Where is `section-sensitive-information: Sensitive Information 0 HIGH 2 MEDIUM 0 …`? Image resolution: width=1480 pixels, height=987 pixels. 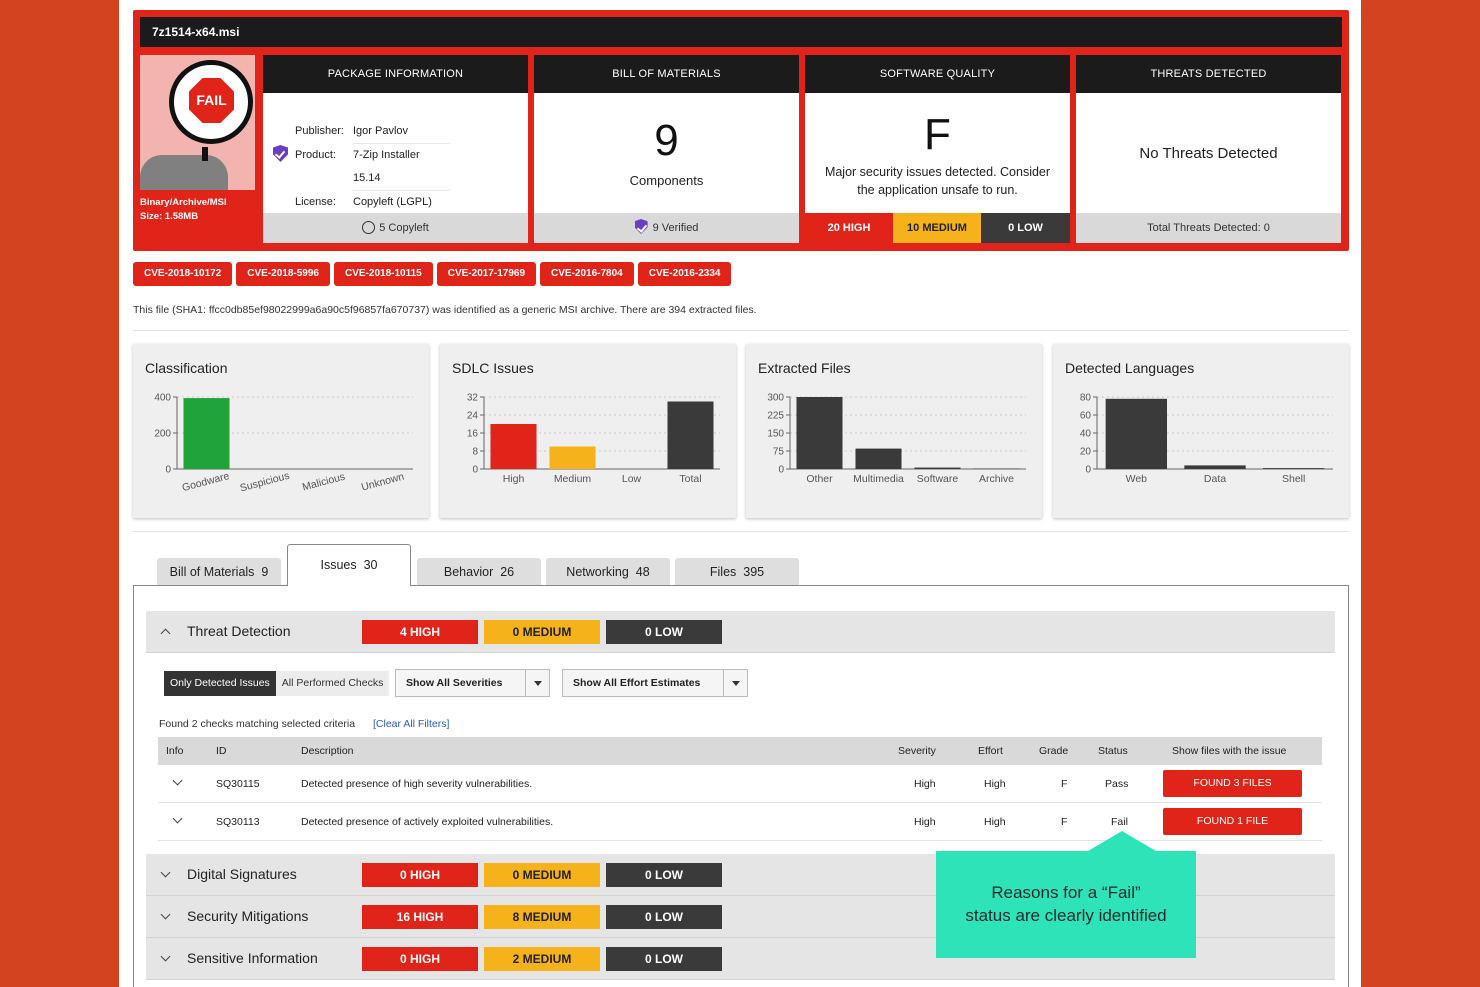
section-sensitive-information: Sensitive Information 0 HIGH 2 MEDIUM 0 … is located at coordinates (740, 959).